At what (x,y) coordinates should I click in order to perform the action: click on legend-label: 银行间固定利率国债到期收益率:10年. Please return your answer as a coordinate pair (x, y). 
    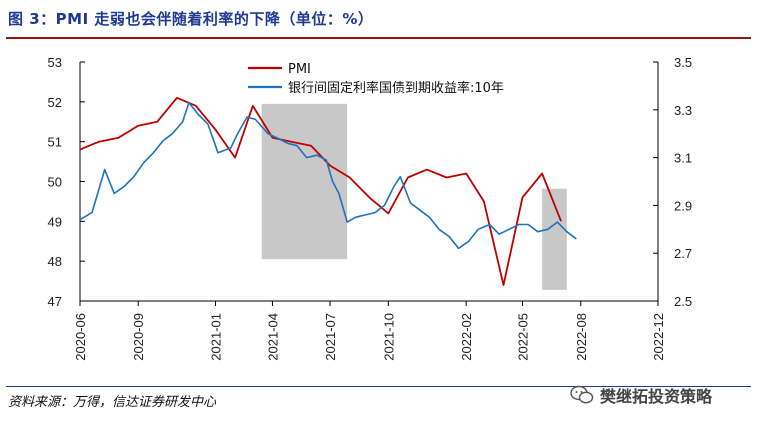
    Looking at the image, I should click on (396, 88).